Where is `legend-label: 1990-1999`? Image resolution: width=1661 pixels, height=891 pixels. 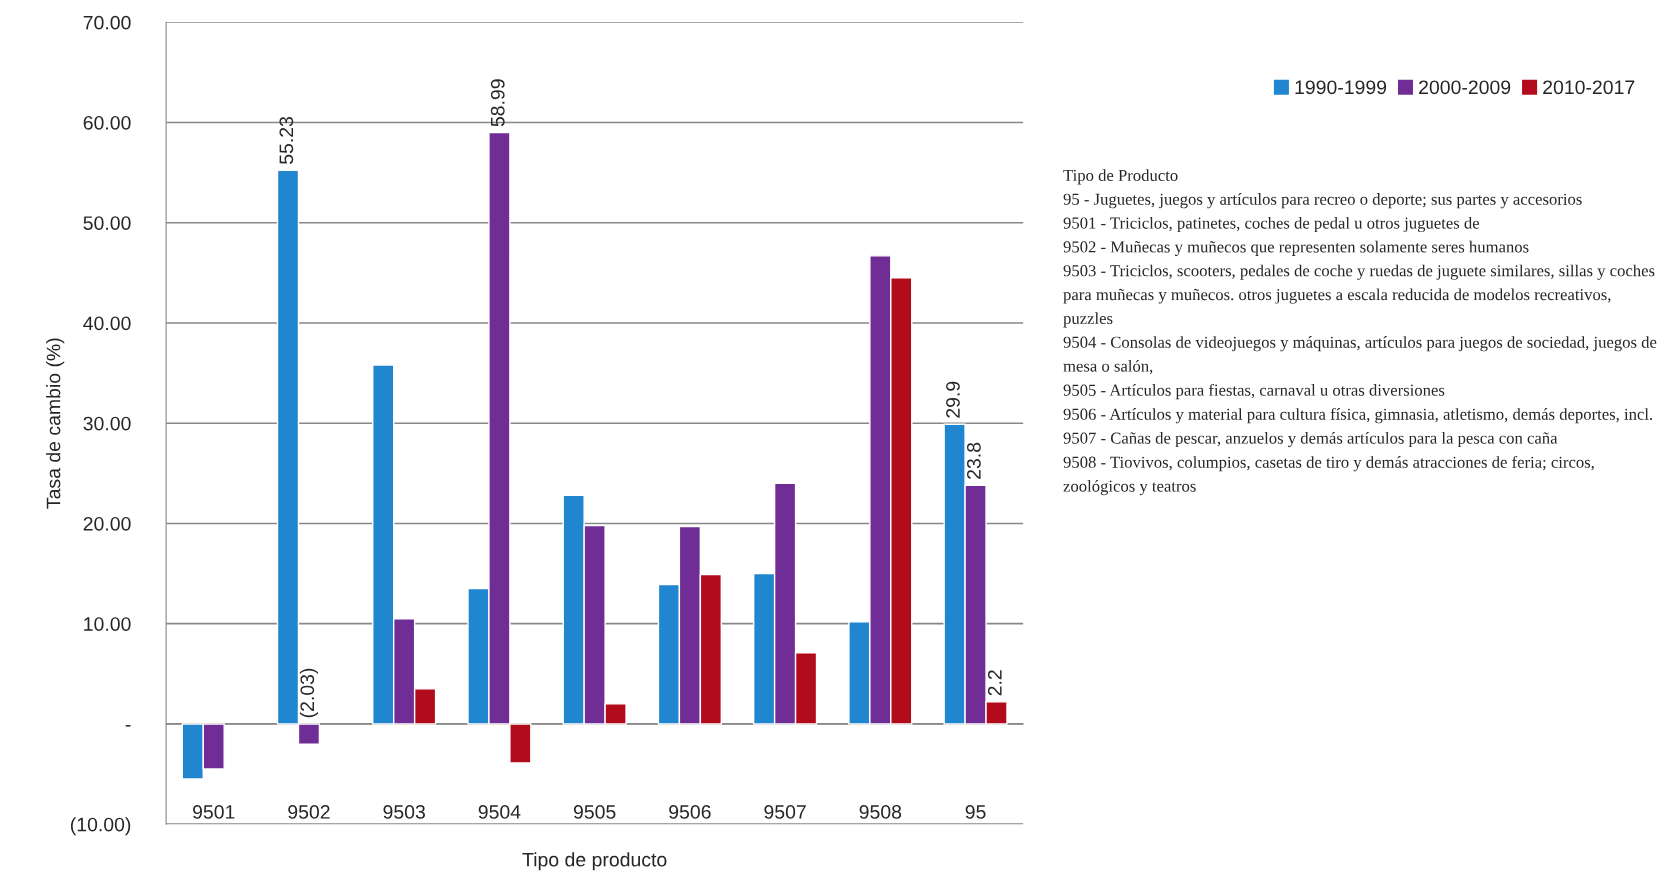
legend-label: 1990-1999 is located at coordinates (1341, 87).